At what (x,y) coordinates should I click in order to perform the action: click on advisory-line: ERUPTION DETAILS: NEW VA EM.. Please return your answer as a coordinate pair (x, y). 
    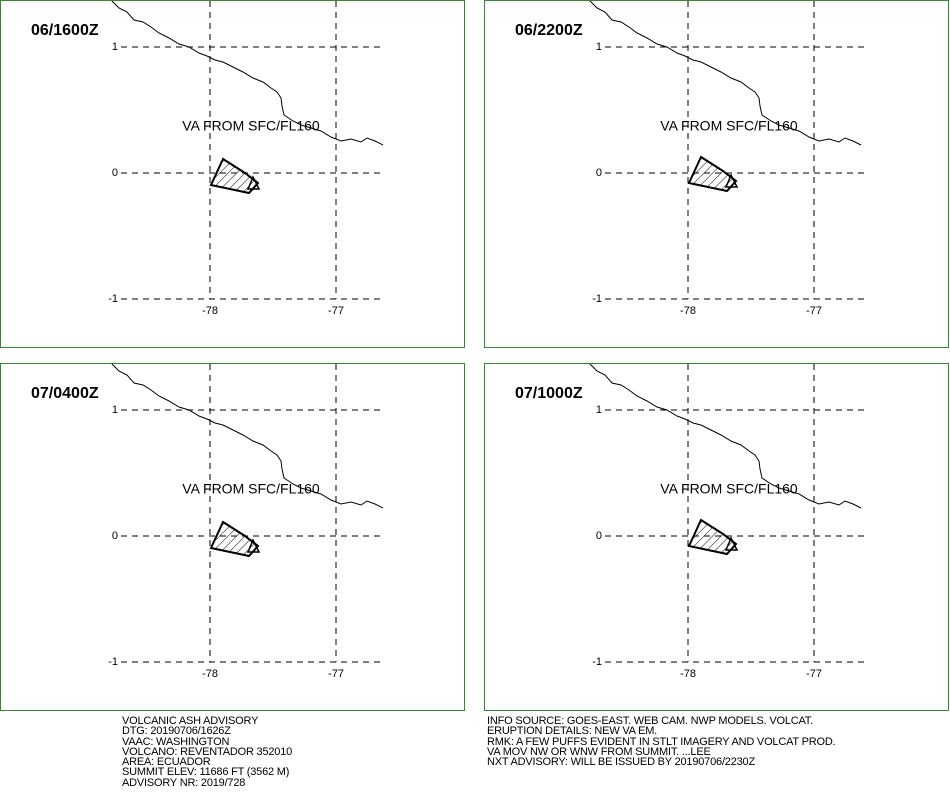
    Looking at the image, I should click on (572, 731).